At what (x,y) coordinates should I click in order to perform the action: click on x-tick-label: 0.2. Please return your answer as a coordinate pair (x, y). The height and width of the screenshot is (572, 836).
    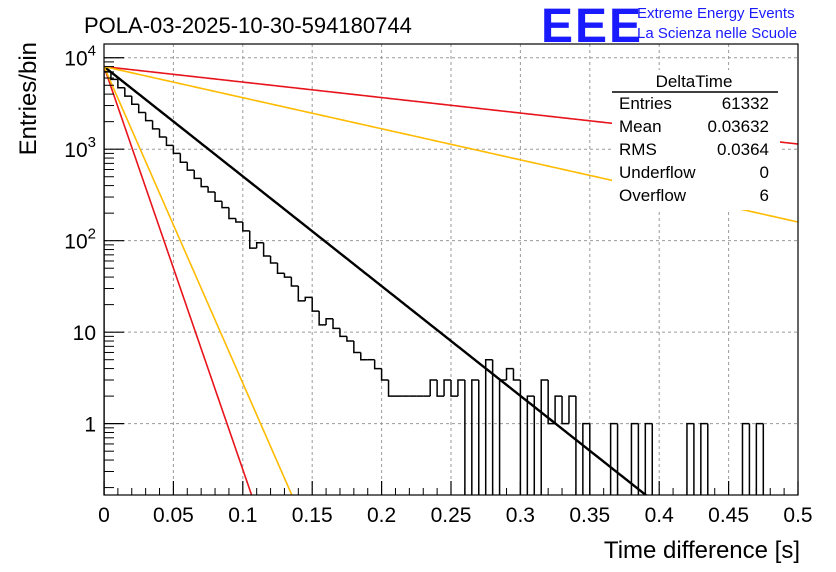
    Looking at the image, I should click on (381, 515).